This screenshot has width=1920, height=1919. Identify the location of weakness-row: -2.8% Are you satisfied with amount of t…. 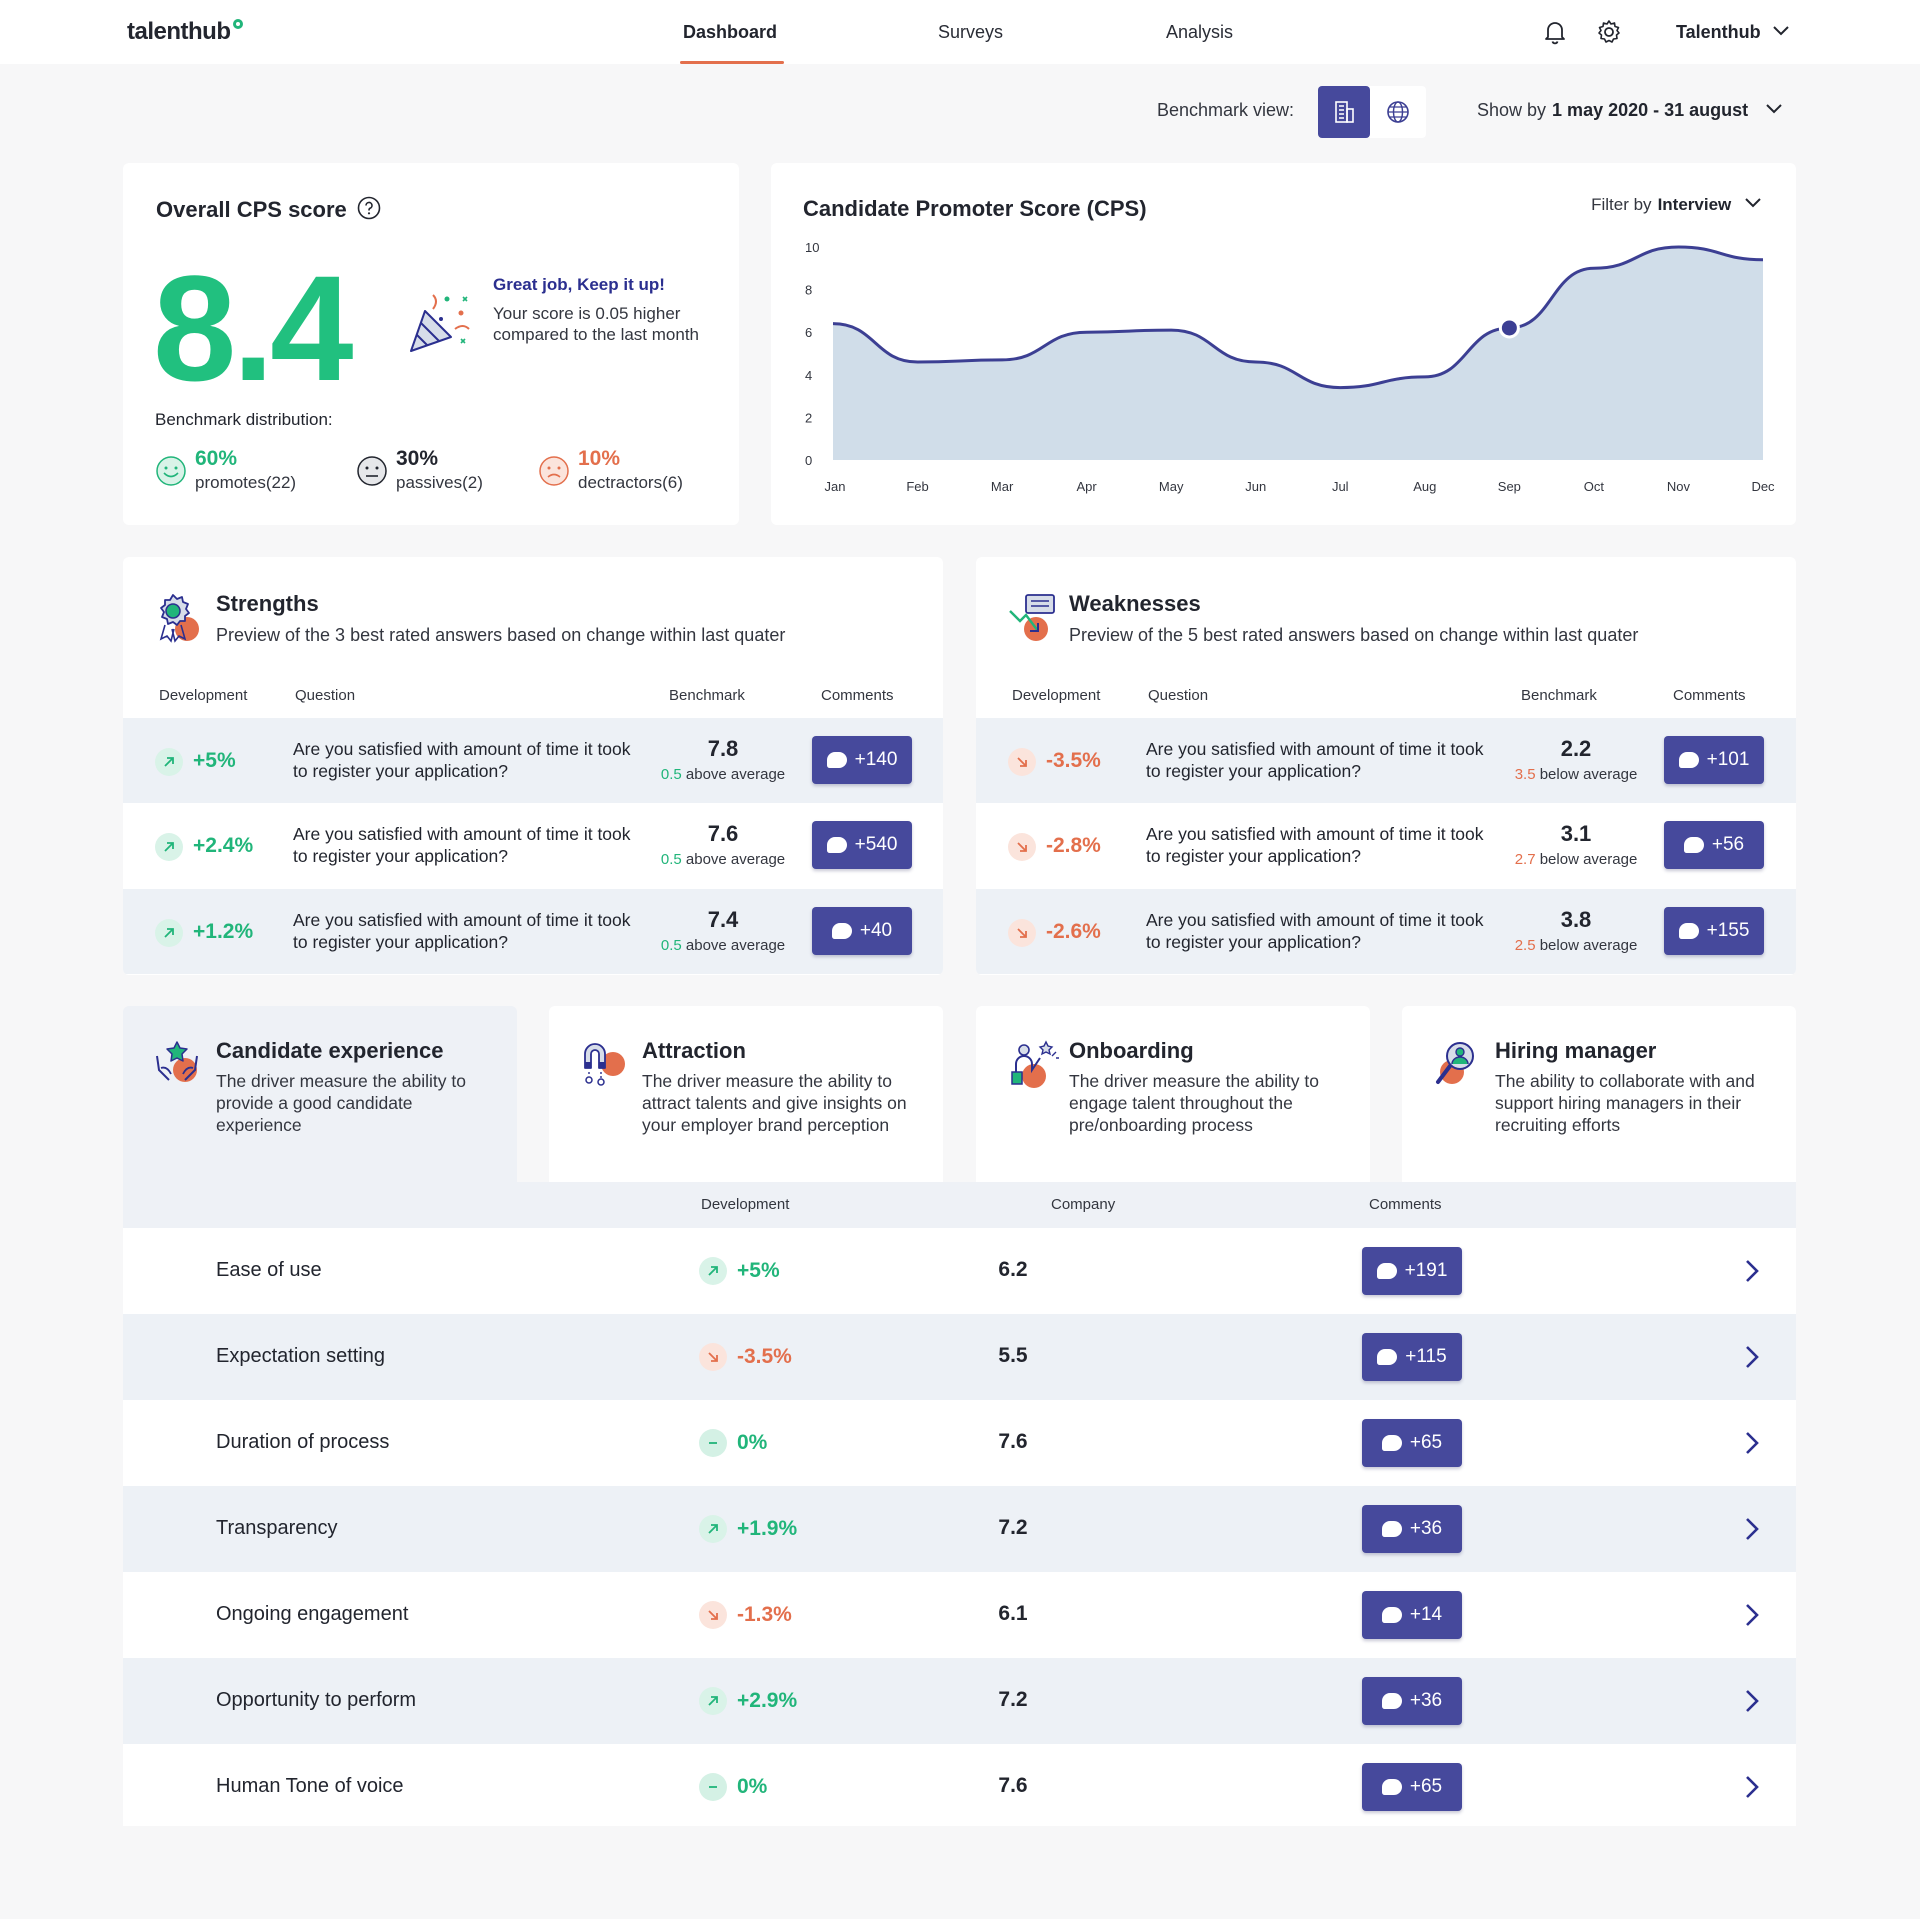
(1386, 845).